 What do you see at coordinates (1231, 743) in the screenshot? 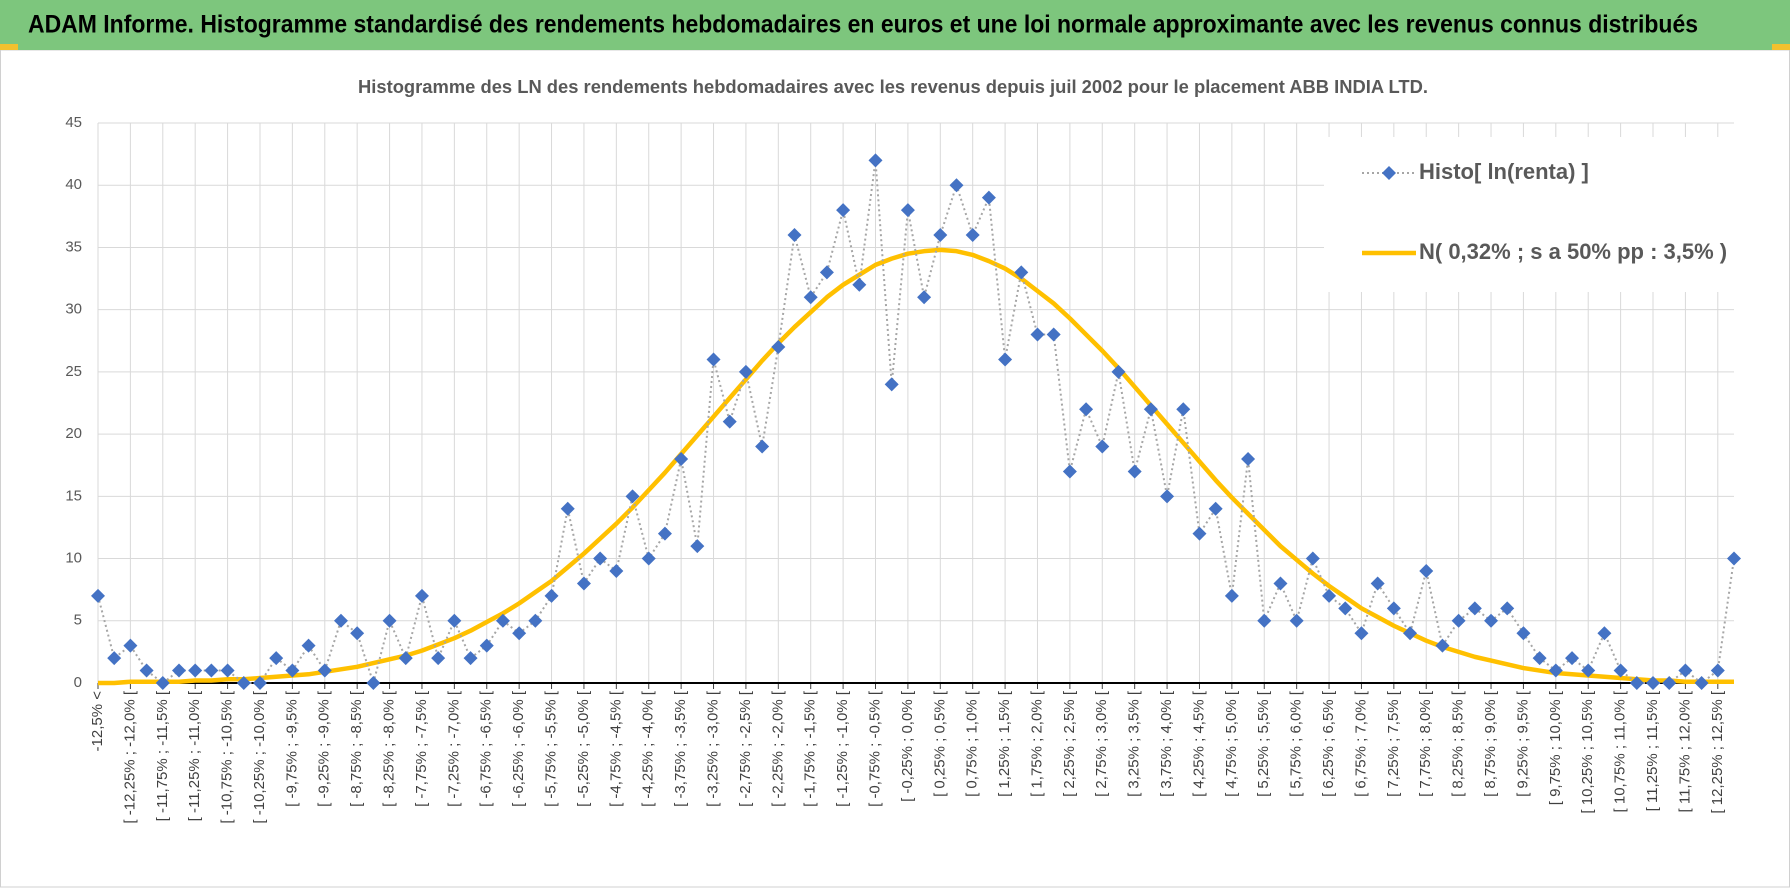
I see `x-tick-label: [ 4,75% ; 5,0% [` at bounding box center [1231, 743].